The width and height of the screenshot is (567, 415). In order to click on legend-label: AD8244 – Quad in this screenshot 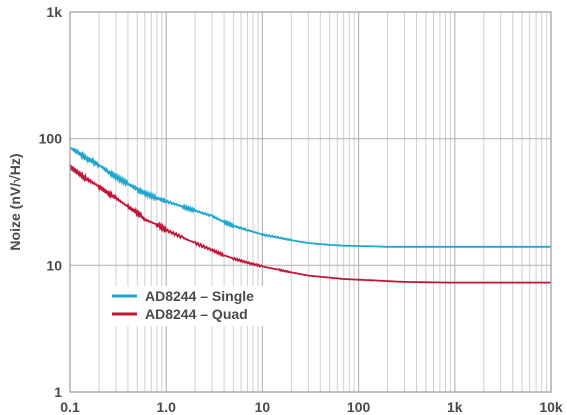, I will do `click(196, 314)`.